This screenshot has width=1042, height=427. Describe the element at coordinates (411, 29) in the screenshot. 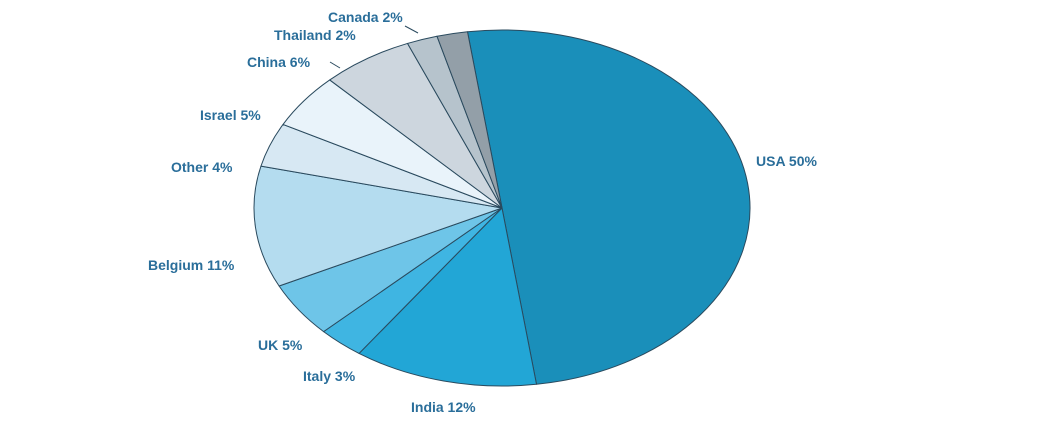

I see `leader-line-canada` at that location.